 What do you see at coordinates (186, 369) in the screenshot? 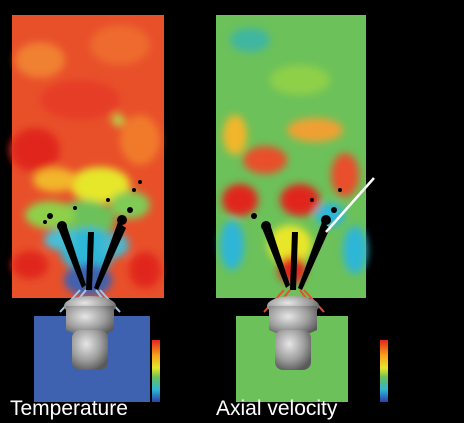
I see `temperature-colorbar-unit: [K]` at bounding box center [186, 369].